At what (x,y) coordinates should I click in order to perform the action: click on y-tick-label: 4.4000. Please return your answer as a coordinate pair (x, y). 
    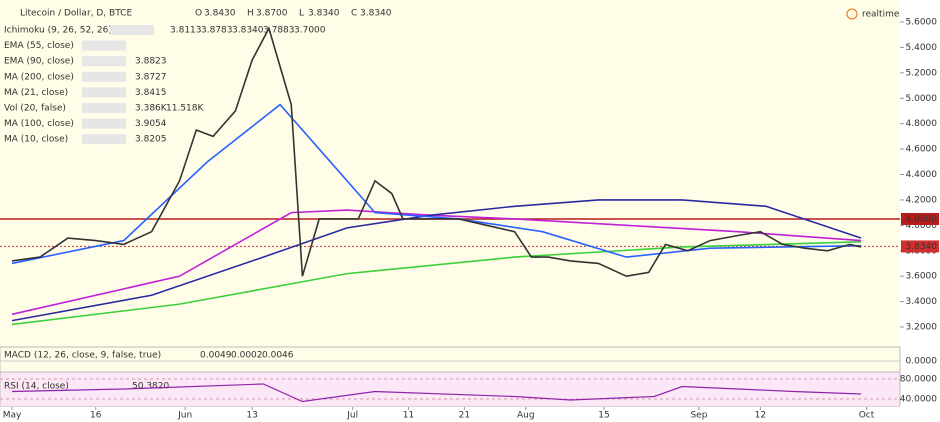
    Looking at the image, I should click on (922, 175).